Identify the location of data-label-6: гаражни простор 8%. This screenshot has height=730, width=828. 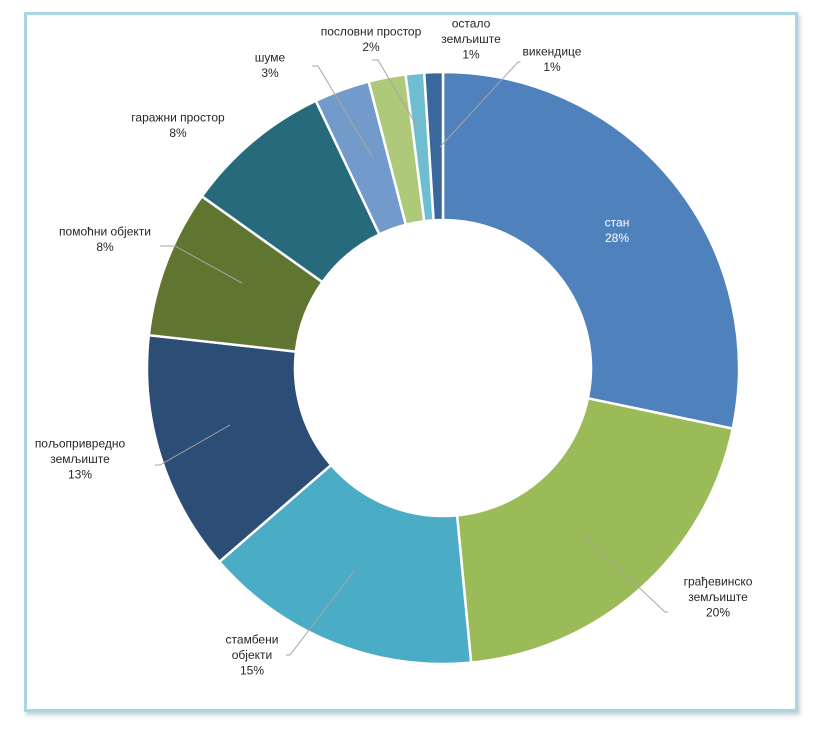
(178, 125).